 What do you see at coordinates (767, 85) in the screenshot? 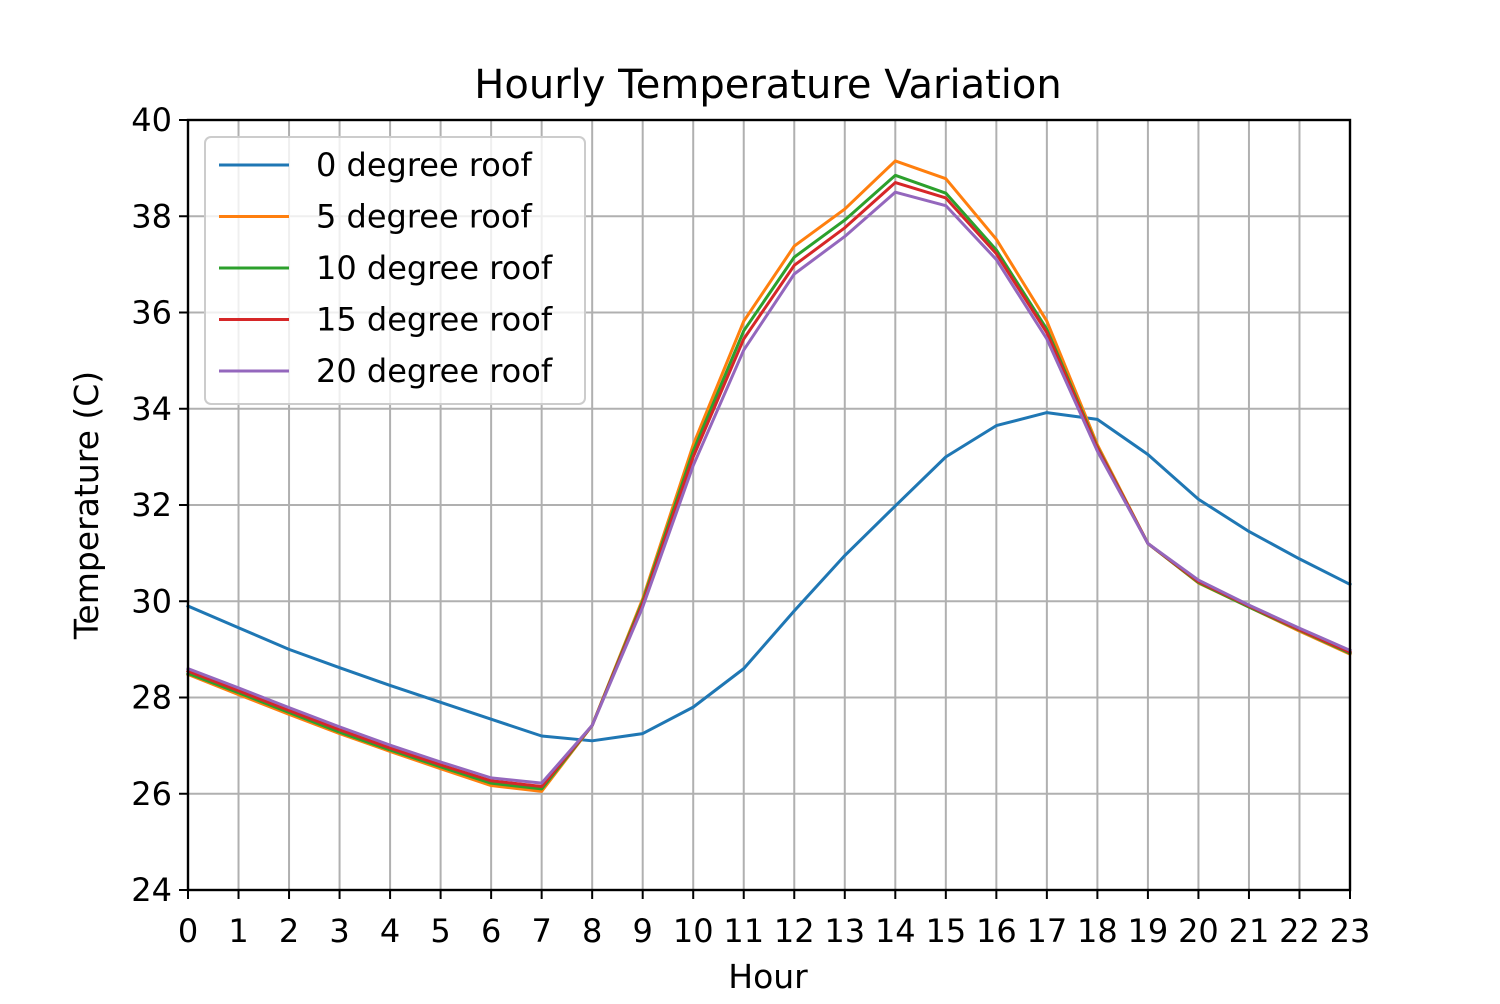
I see `chart-title: Hourly Temperature Variation` at bounding box center [767, 85].